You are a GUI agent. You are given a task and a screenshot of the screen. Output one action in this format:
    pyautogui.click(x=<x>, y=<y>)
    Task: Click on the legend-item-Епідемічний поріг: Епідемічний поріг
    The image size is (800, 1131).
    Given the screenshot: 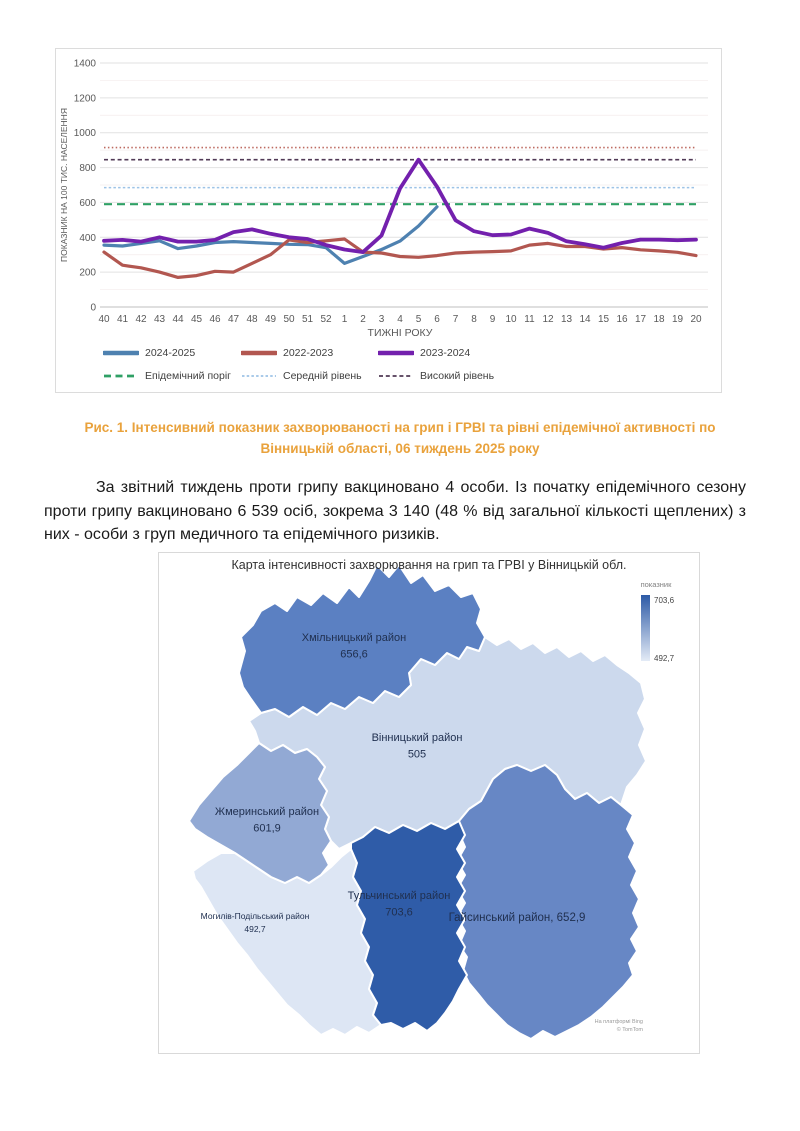 What is the action you would take?
    pyautogui.click(x=172, y=376)
    